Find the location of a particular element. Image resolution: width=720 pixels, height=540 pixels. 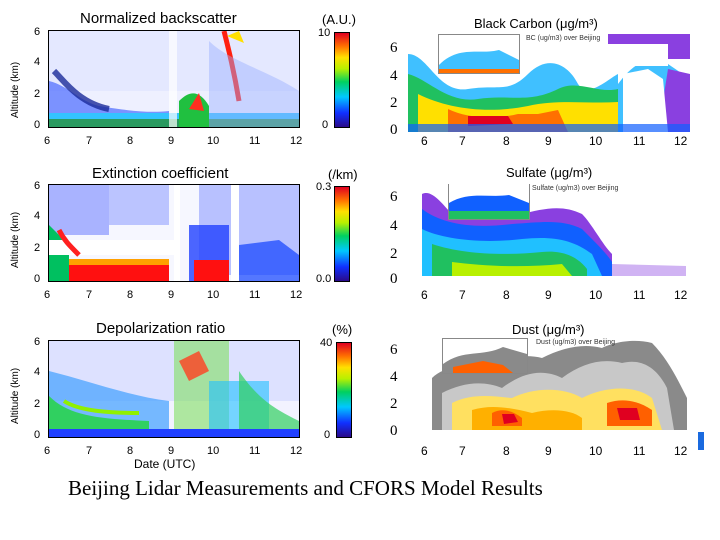

bs-ytick-0: 6 is located at coordinates (37, 32).